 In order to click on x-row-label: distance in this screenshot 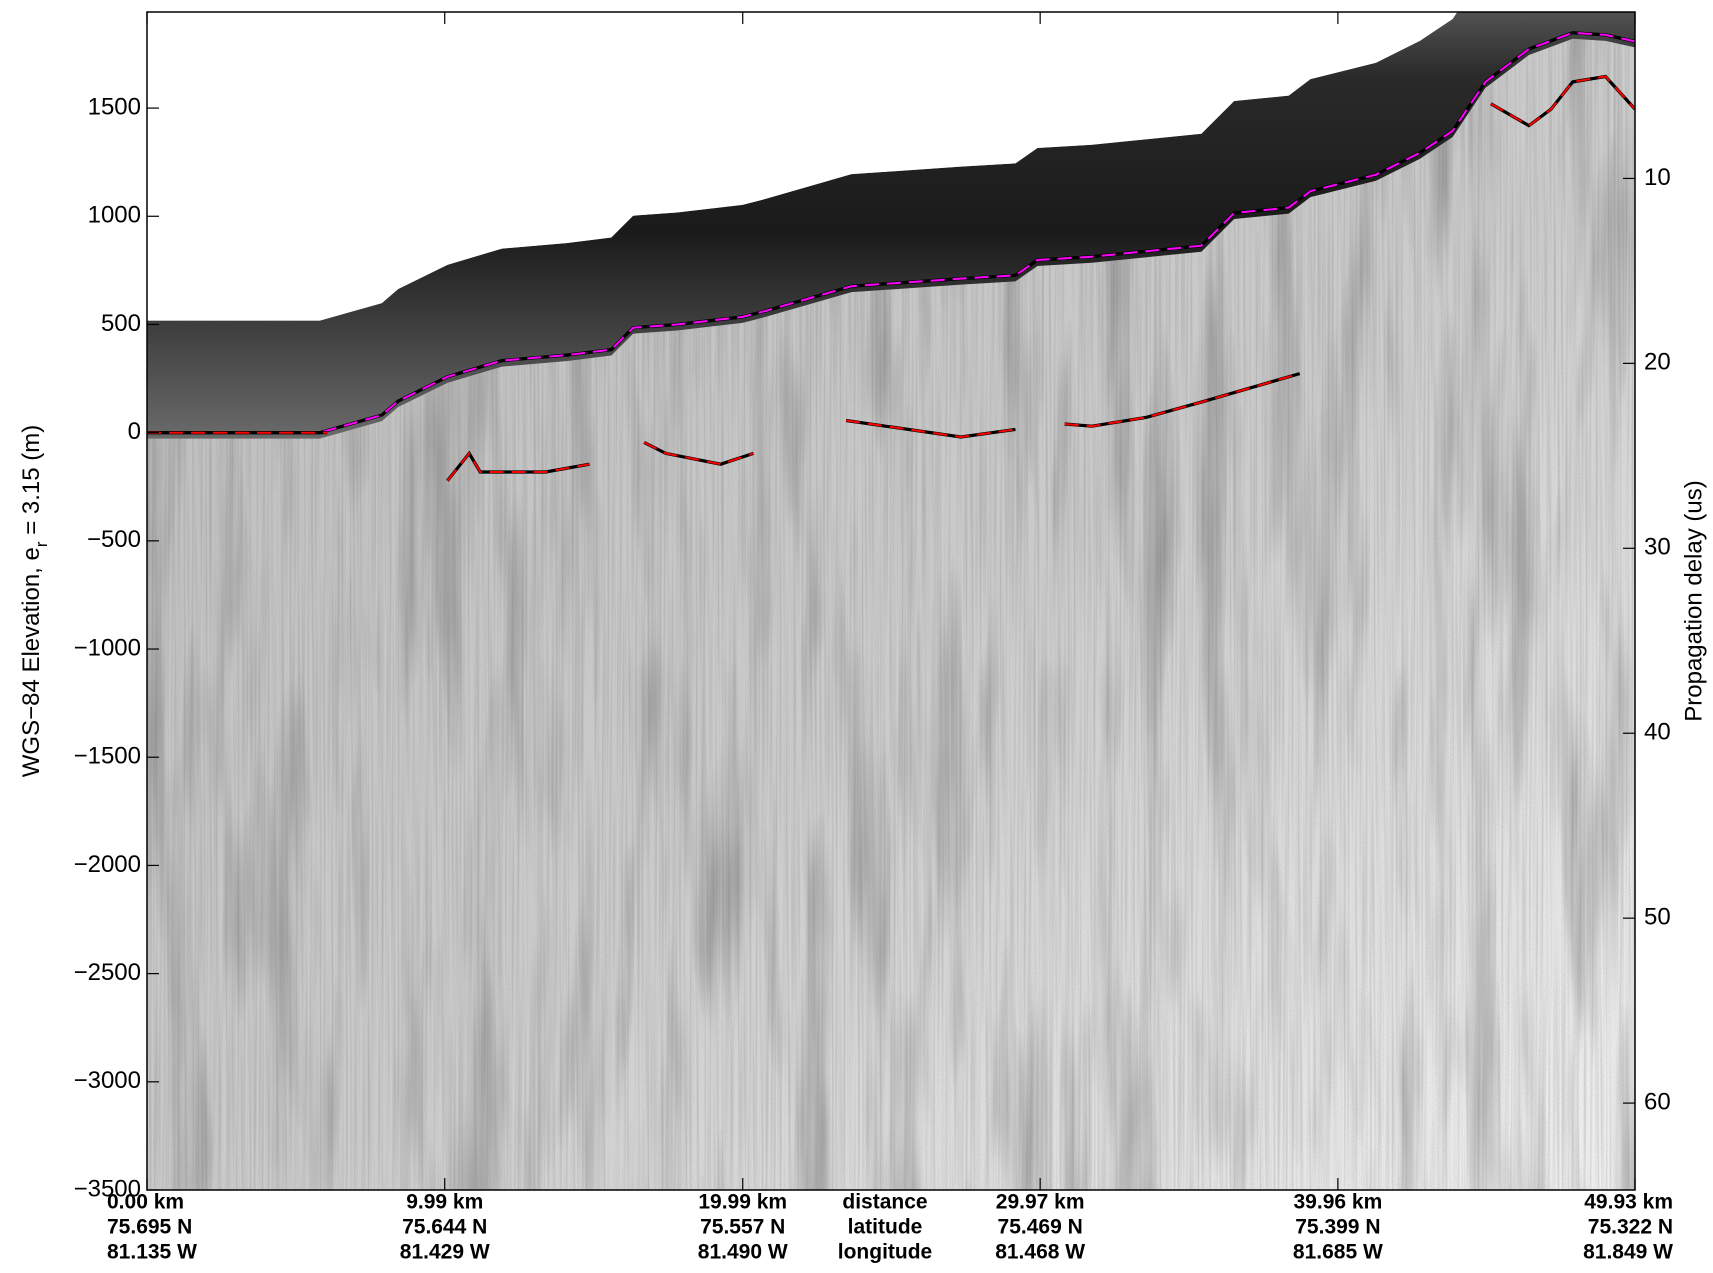, I will do `click(884, 1202)`.